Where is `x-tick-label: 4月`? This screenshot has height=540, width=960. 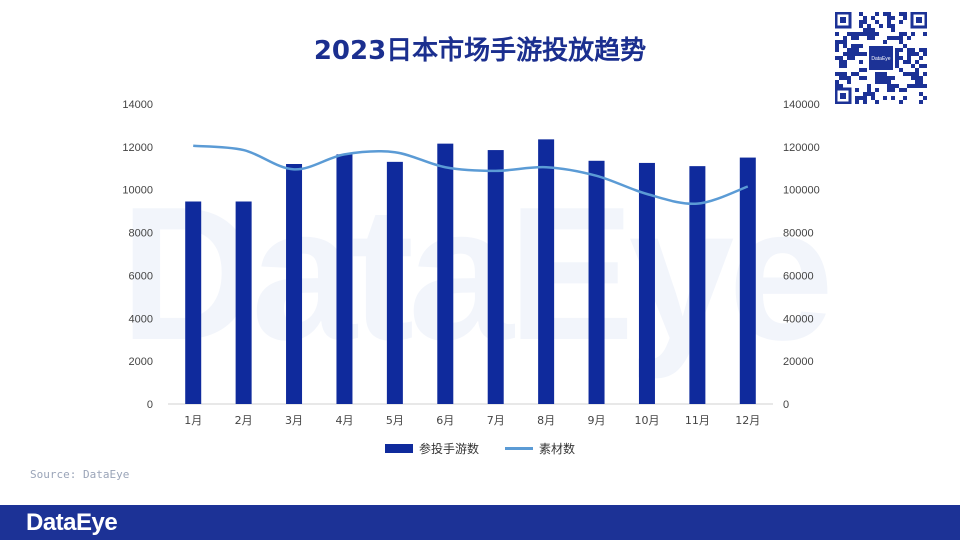
x-tick-label: 4月 is located at coordinates (344, 420).